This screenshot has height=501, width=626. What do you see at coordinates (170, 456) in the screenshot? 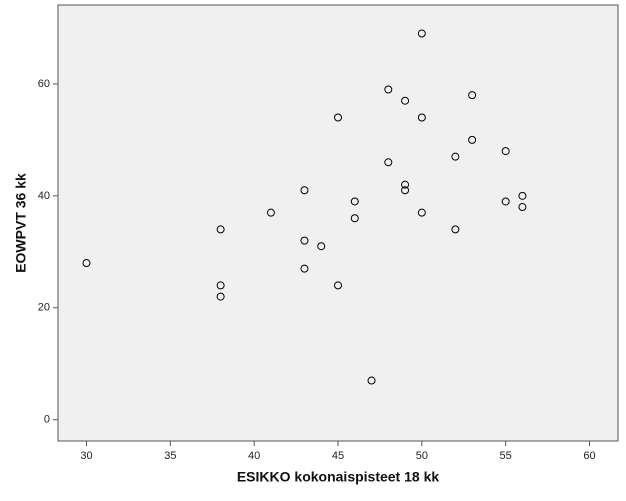
I see `x-tick-label: 35` at bounding box center [170, 456].